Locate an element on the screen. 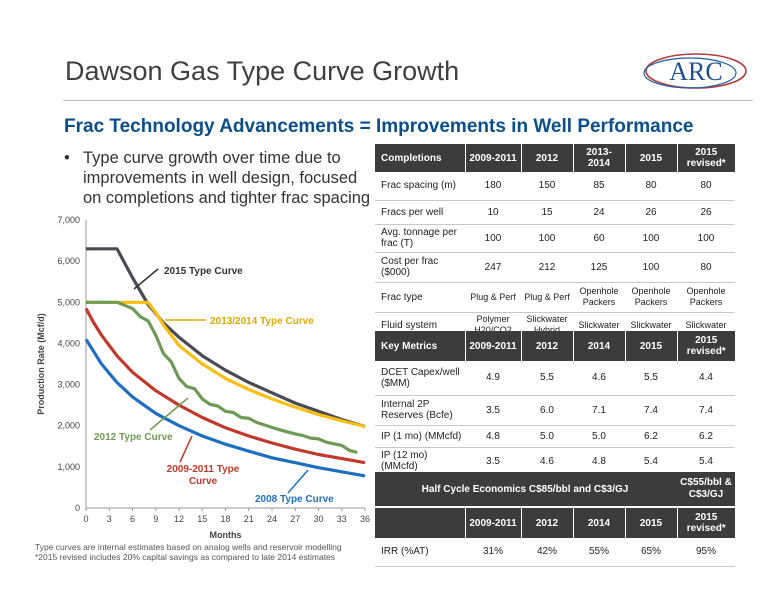 This screenshot has height=600, width=776. table-cell: 4.9 is located at coordinates (493, 378).